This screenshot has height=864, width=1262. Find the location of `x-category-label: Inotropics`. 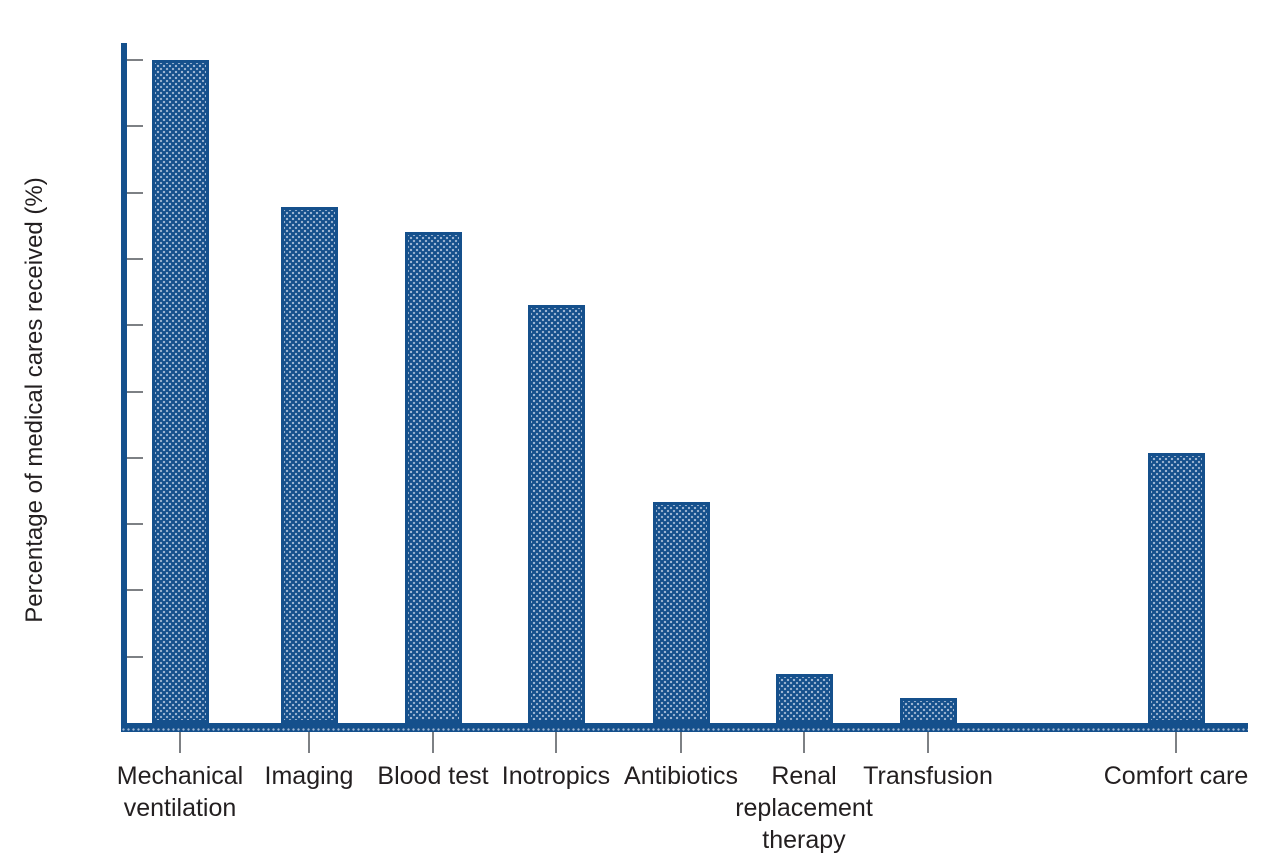

x-category-label: Inotropics is located at coordinates (556, 776).